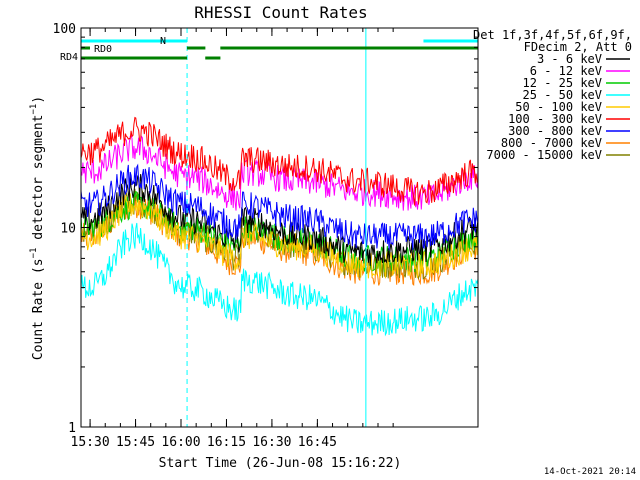  I want to click on series-line-100-300-kev, so click(279, 161).